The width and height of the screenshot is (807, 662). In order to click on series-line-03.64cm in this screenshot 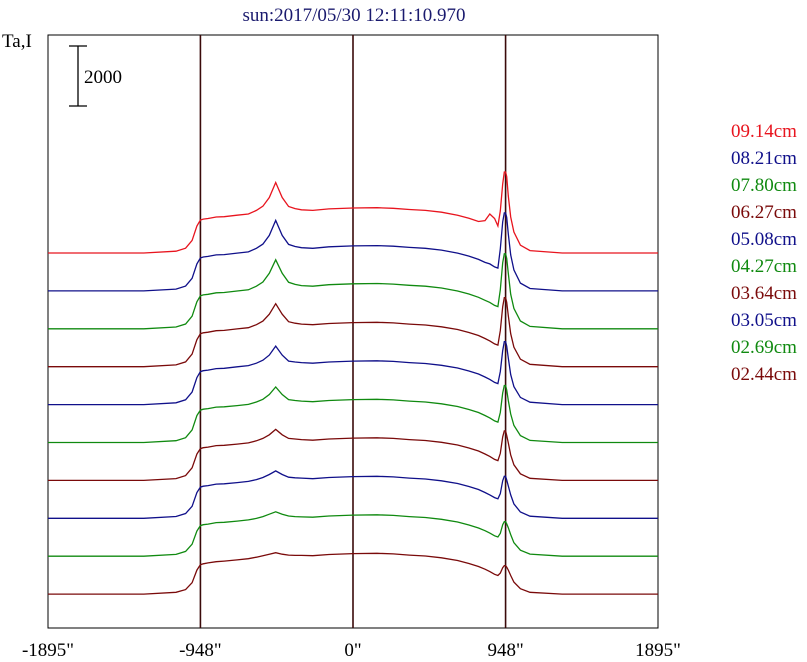, I will do `click(353, 455)`.